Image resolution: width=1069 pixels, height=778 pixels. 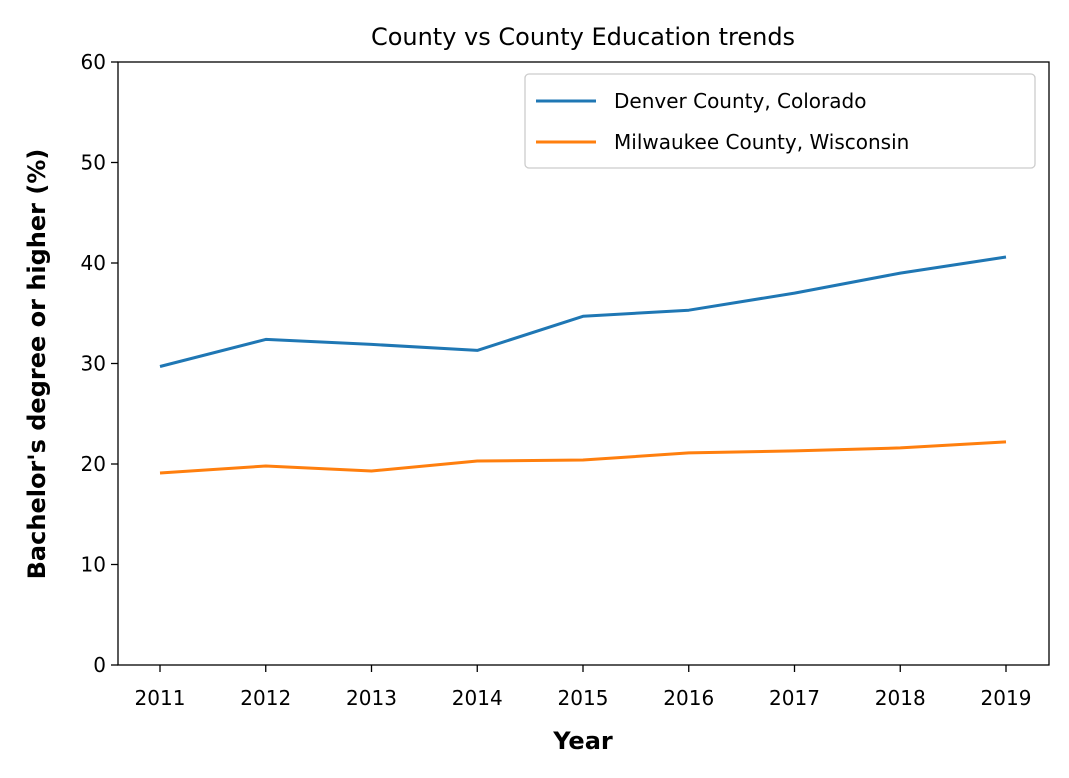 What do you see at coordinates (583, 698) in the screenshot?
I see `x-tick-label: 2015` at bounding box center [583, 698].